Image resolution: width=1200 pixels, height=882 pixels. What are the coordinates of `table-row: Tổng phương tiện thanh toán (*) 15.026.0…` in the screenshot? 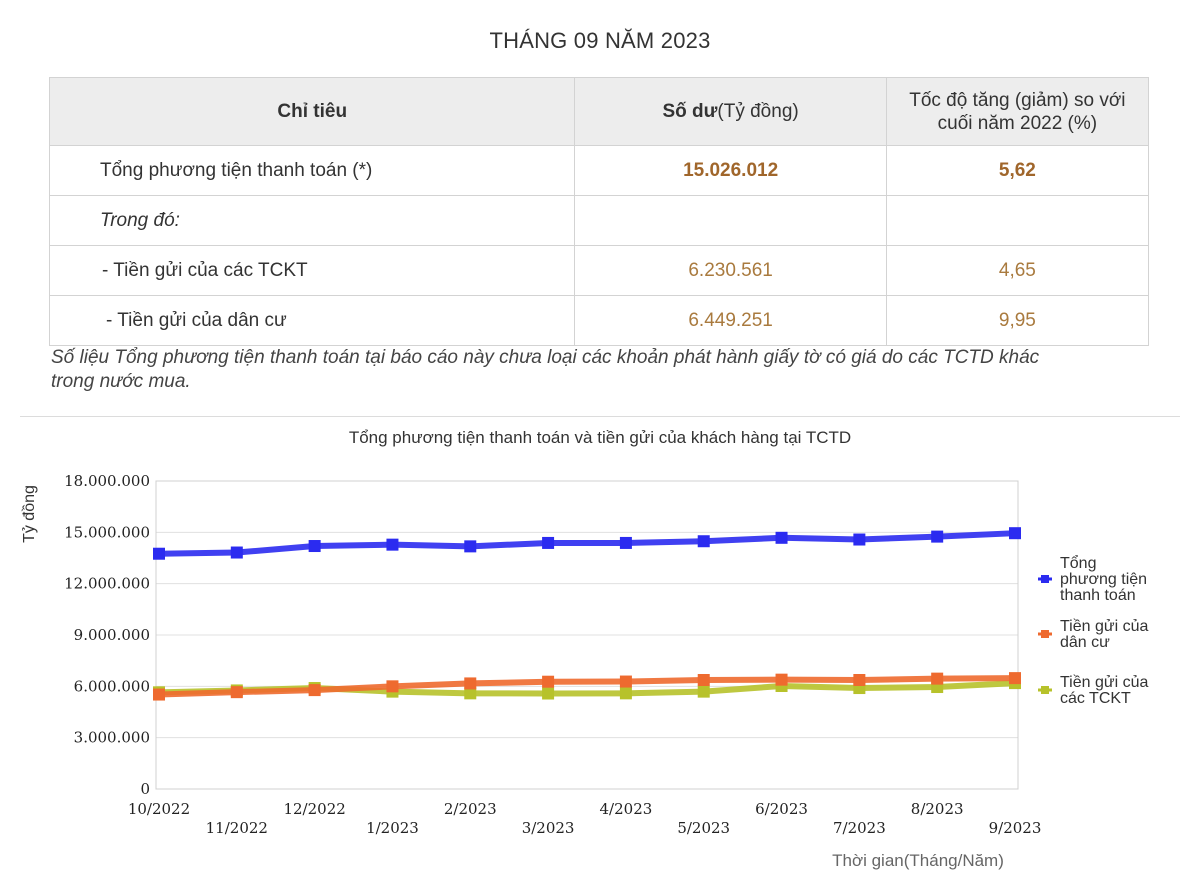 It's located at (599, 170).